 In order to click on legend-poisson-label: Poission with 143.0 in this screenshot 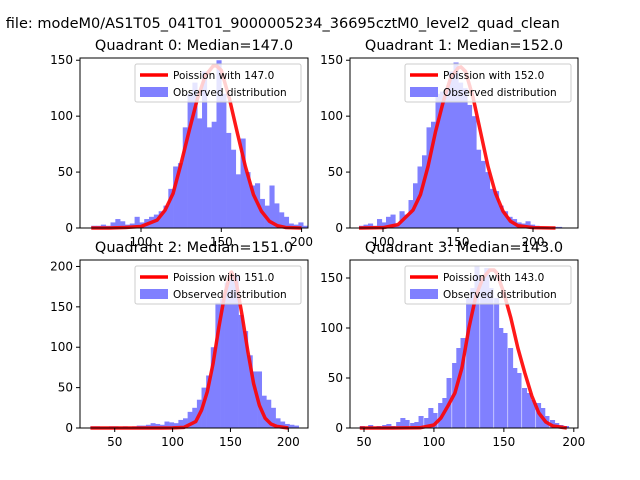, I will do `click(493, 278)`.